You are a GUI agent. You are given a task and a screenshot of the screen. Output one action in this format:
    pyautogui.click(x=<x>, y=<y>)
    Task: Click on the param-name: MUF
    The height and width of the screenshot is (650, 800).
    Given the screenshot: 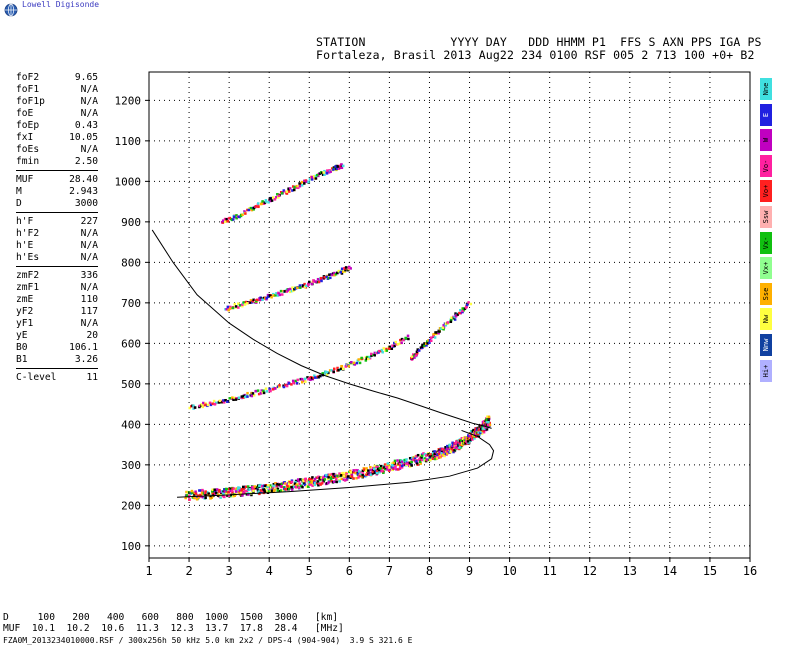 What is the action you would take?
    pyautogui.click(x=25, y=179)
    